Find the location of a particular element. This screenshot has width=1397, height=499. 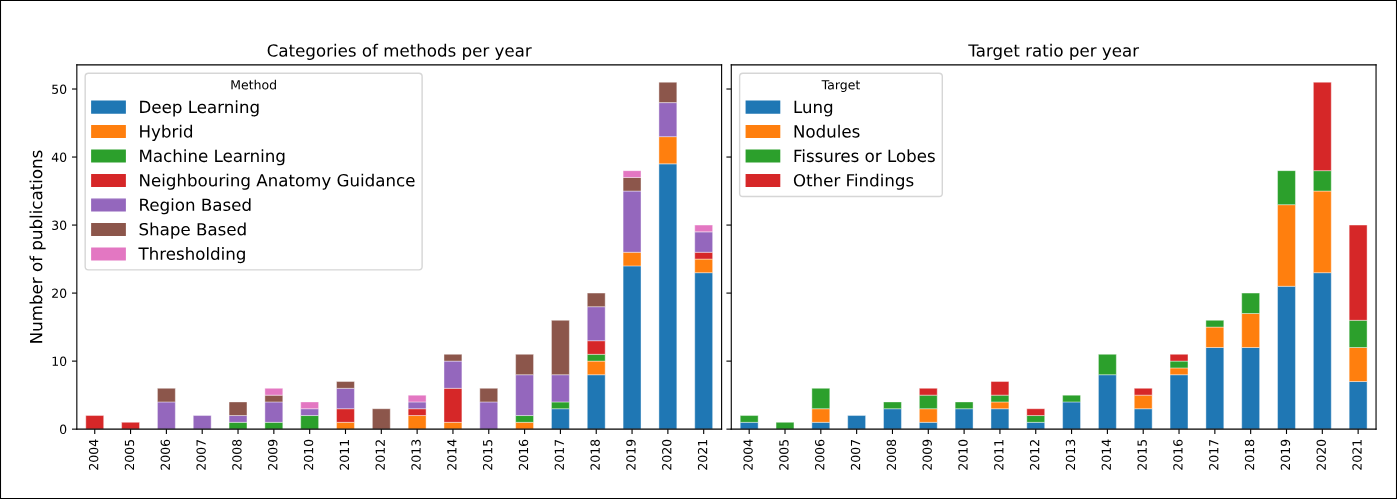

legend-label: Deep Learning is located at coordinates (199, 108).